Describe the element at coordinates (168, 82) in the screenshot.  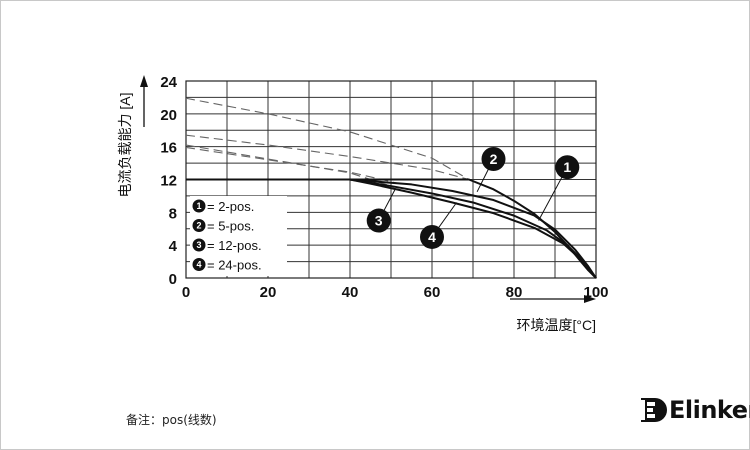
I see `y-tick-label: 24` at that location.